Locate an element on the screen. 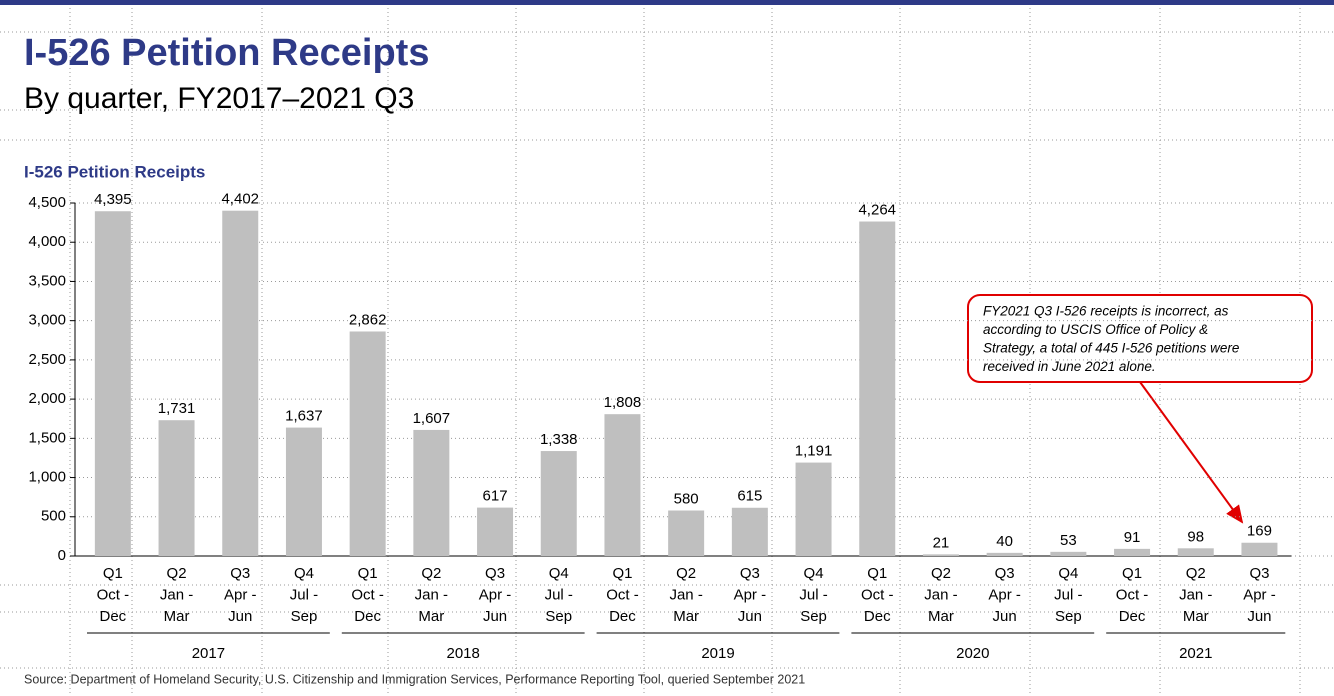 The height and width of the screenshot is (696, 1334). y-tick-label: 4,500 is located at coordinates (47, 202).